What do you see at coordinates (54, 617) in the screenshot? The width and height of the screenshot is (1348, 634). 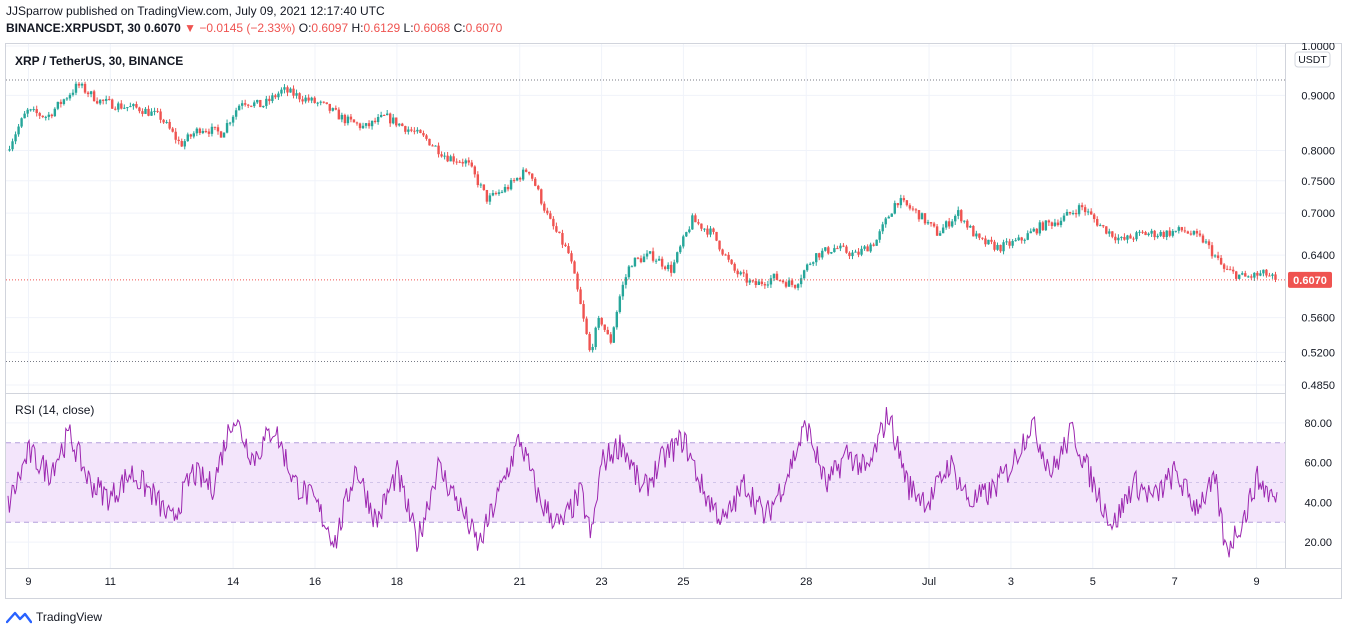 I see `tradingview-footer: TradingView` at bounding box center [54, 617].